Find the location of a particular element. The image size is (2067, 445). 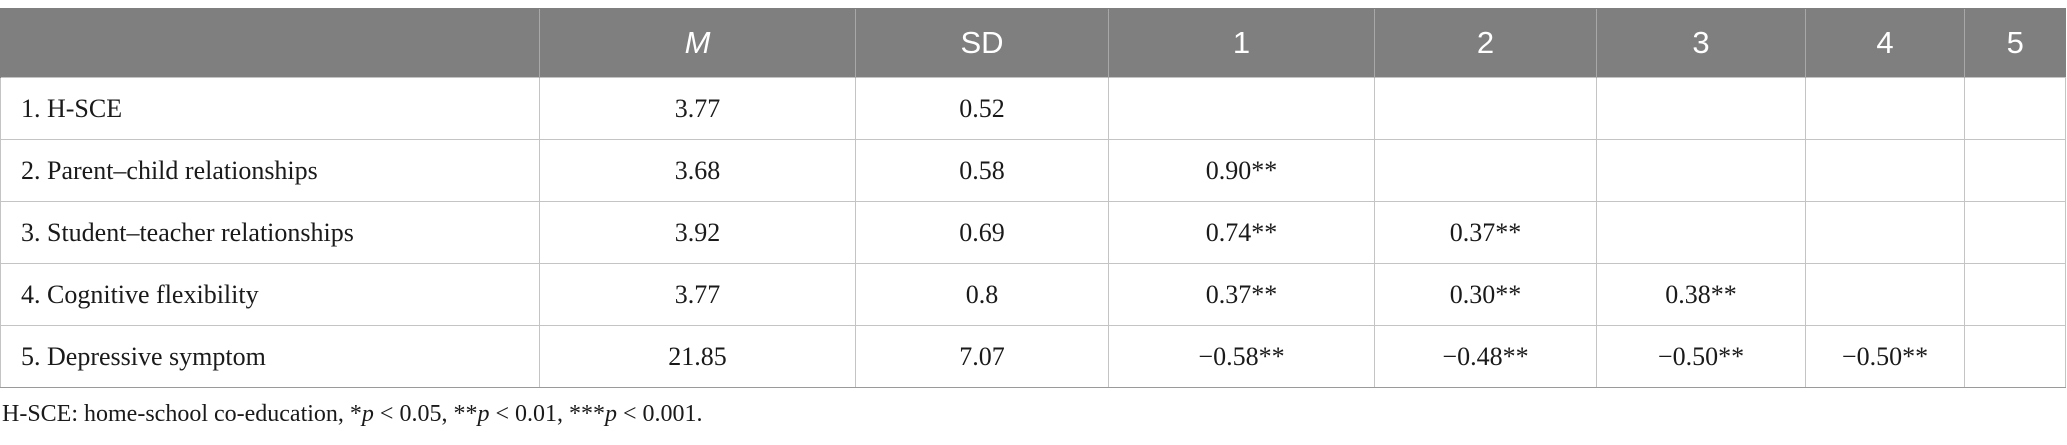

cell-r2: 0.30** is located at coordinates (1485, 294).